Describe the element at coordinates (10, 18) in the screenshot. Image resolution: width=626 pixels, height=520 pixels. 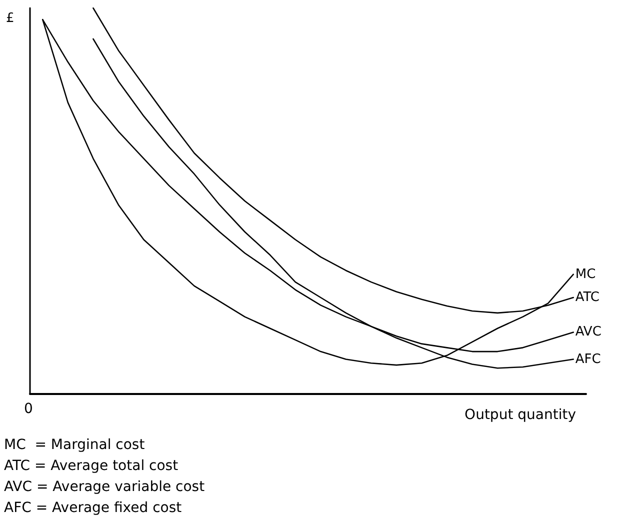
I see `y-axis-title: £` at that location.